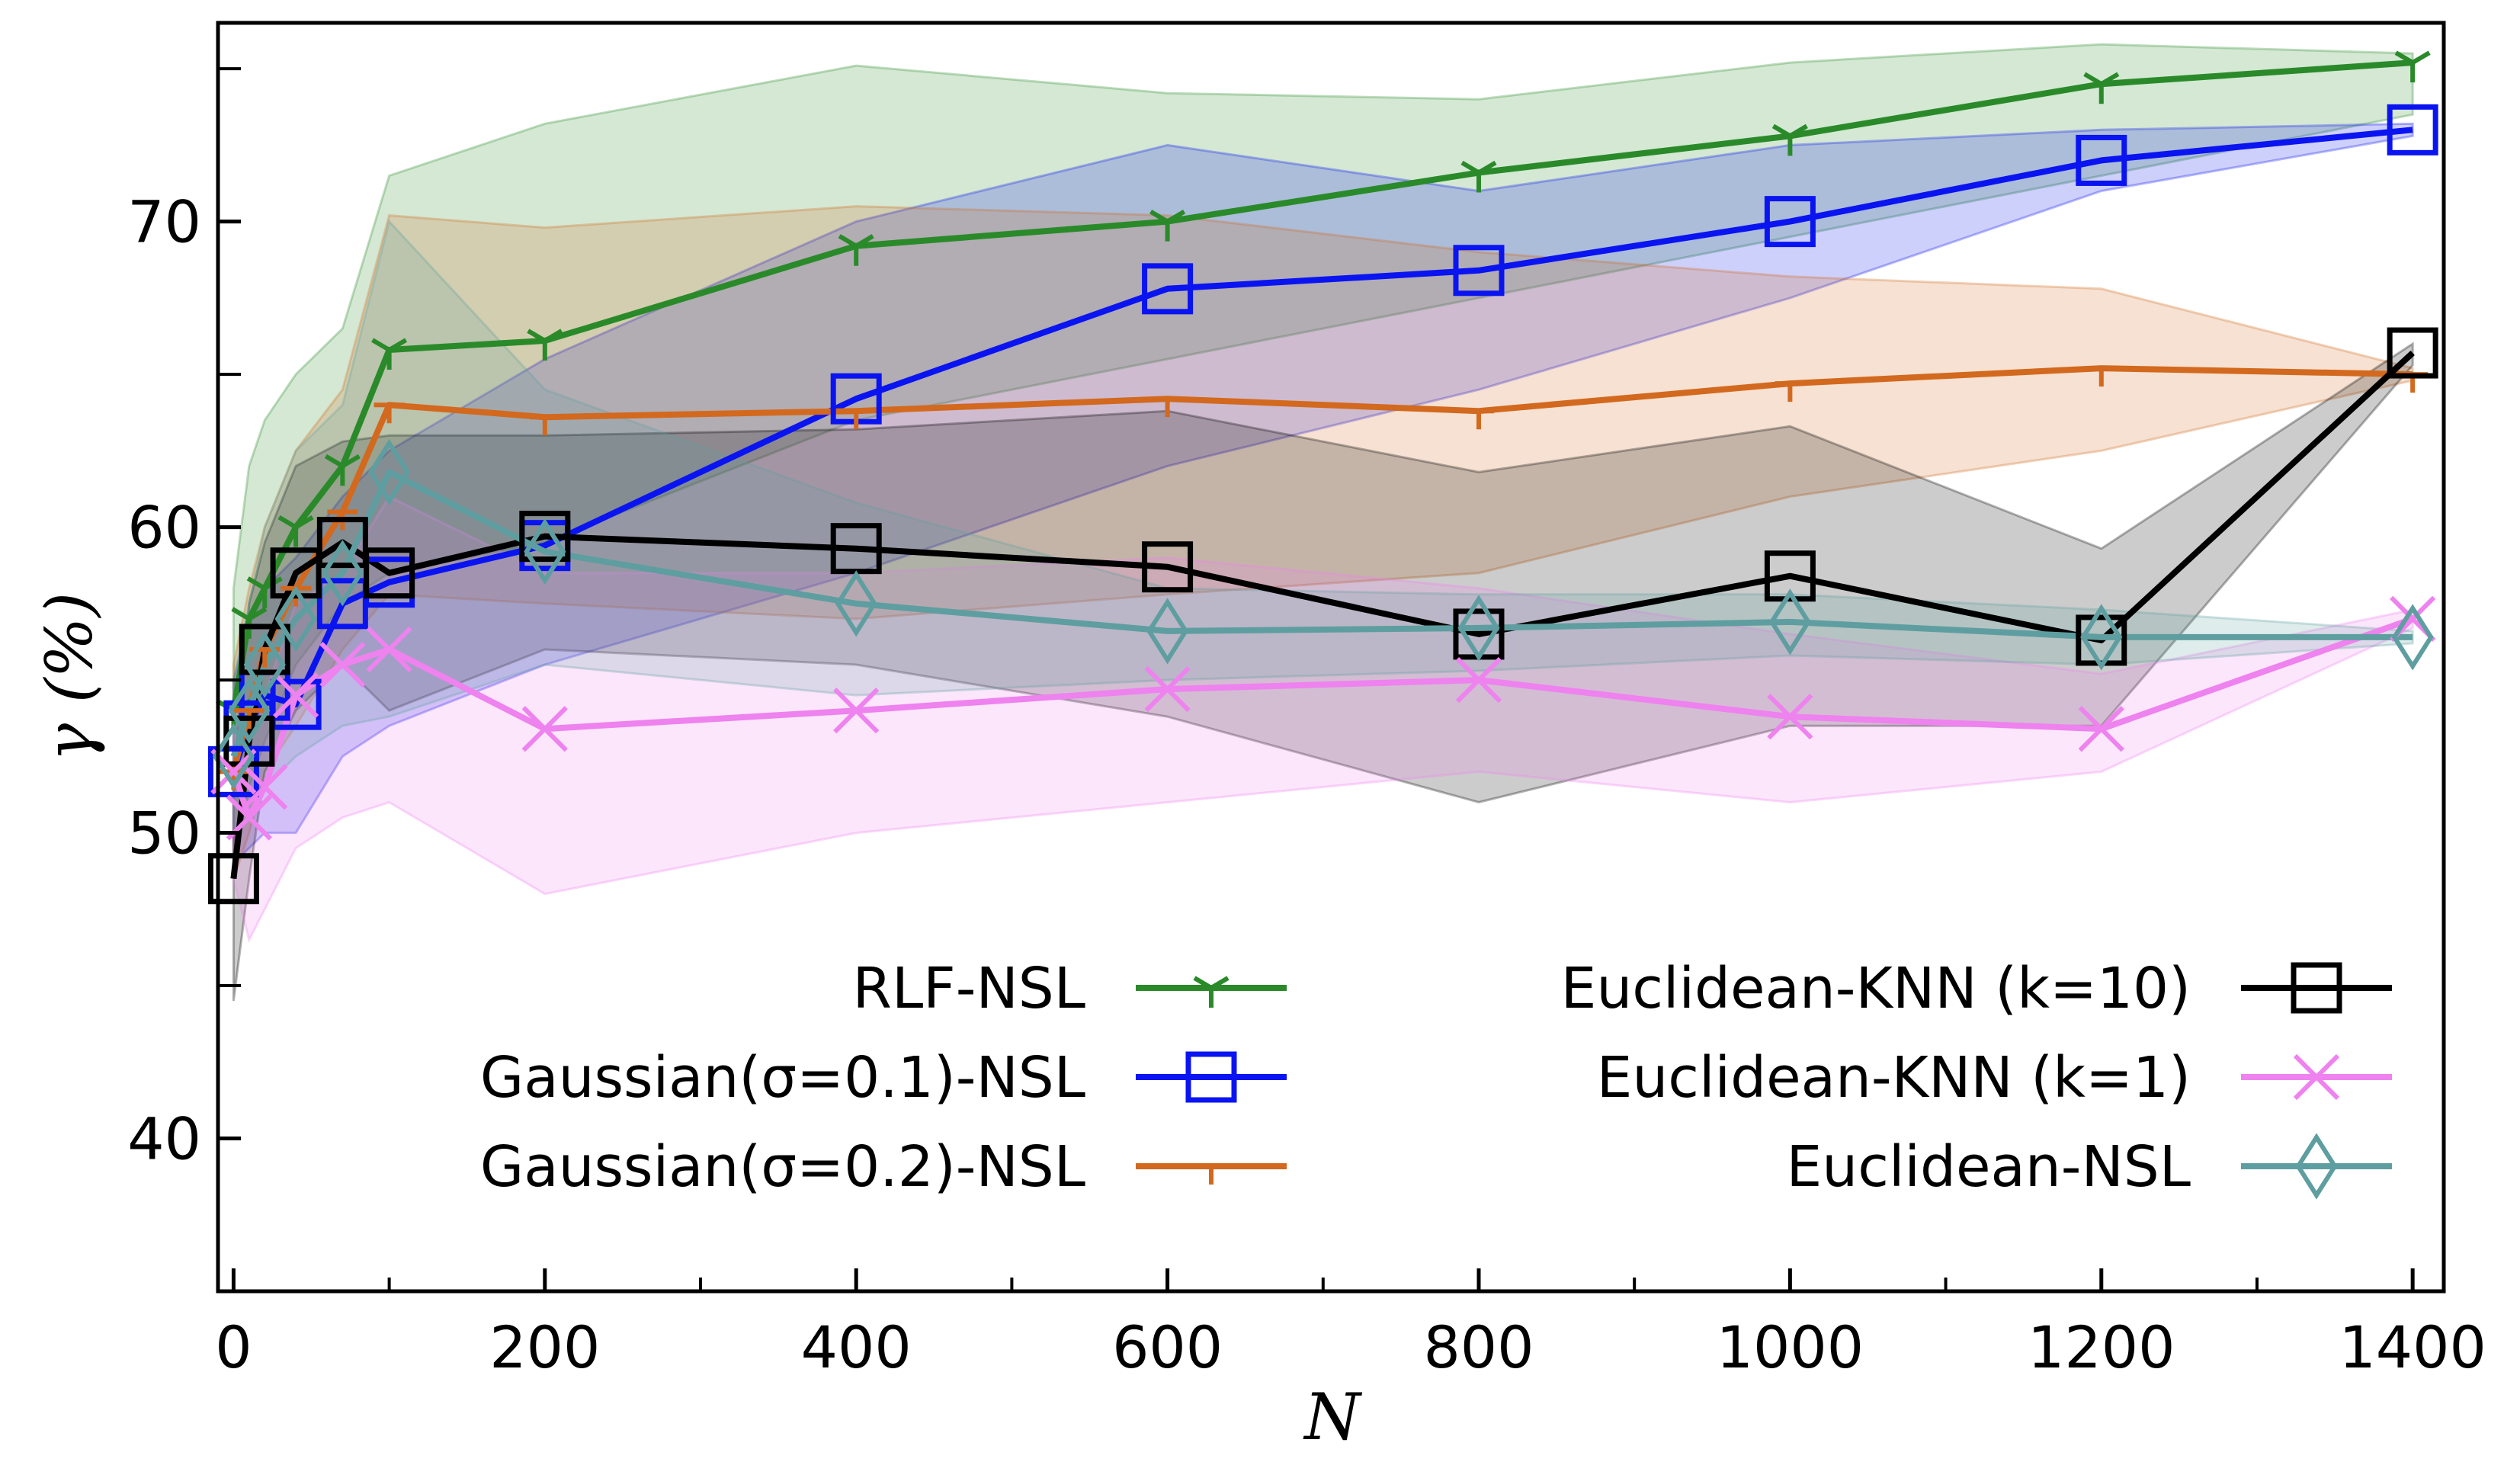 This screenshot has height=1462, width=2520. What do you see at coordinates (2101, 1347) in the screenshot?
I see `x-tick-label: 1200` at bounding box center [2101, 1347].